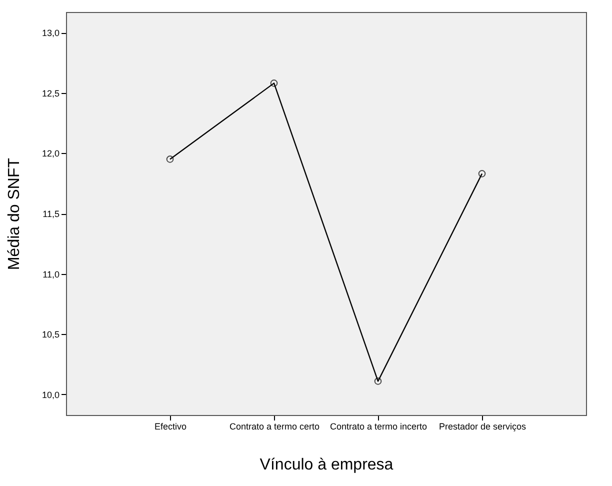 This screenshot has height=486, width=612. Describe the element at coordinates (51, 93) in the screenshot. I see `y-tick-label: 12,5` at that location.